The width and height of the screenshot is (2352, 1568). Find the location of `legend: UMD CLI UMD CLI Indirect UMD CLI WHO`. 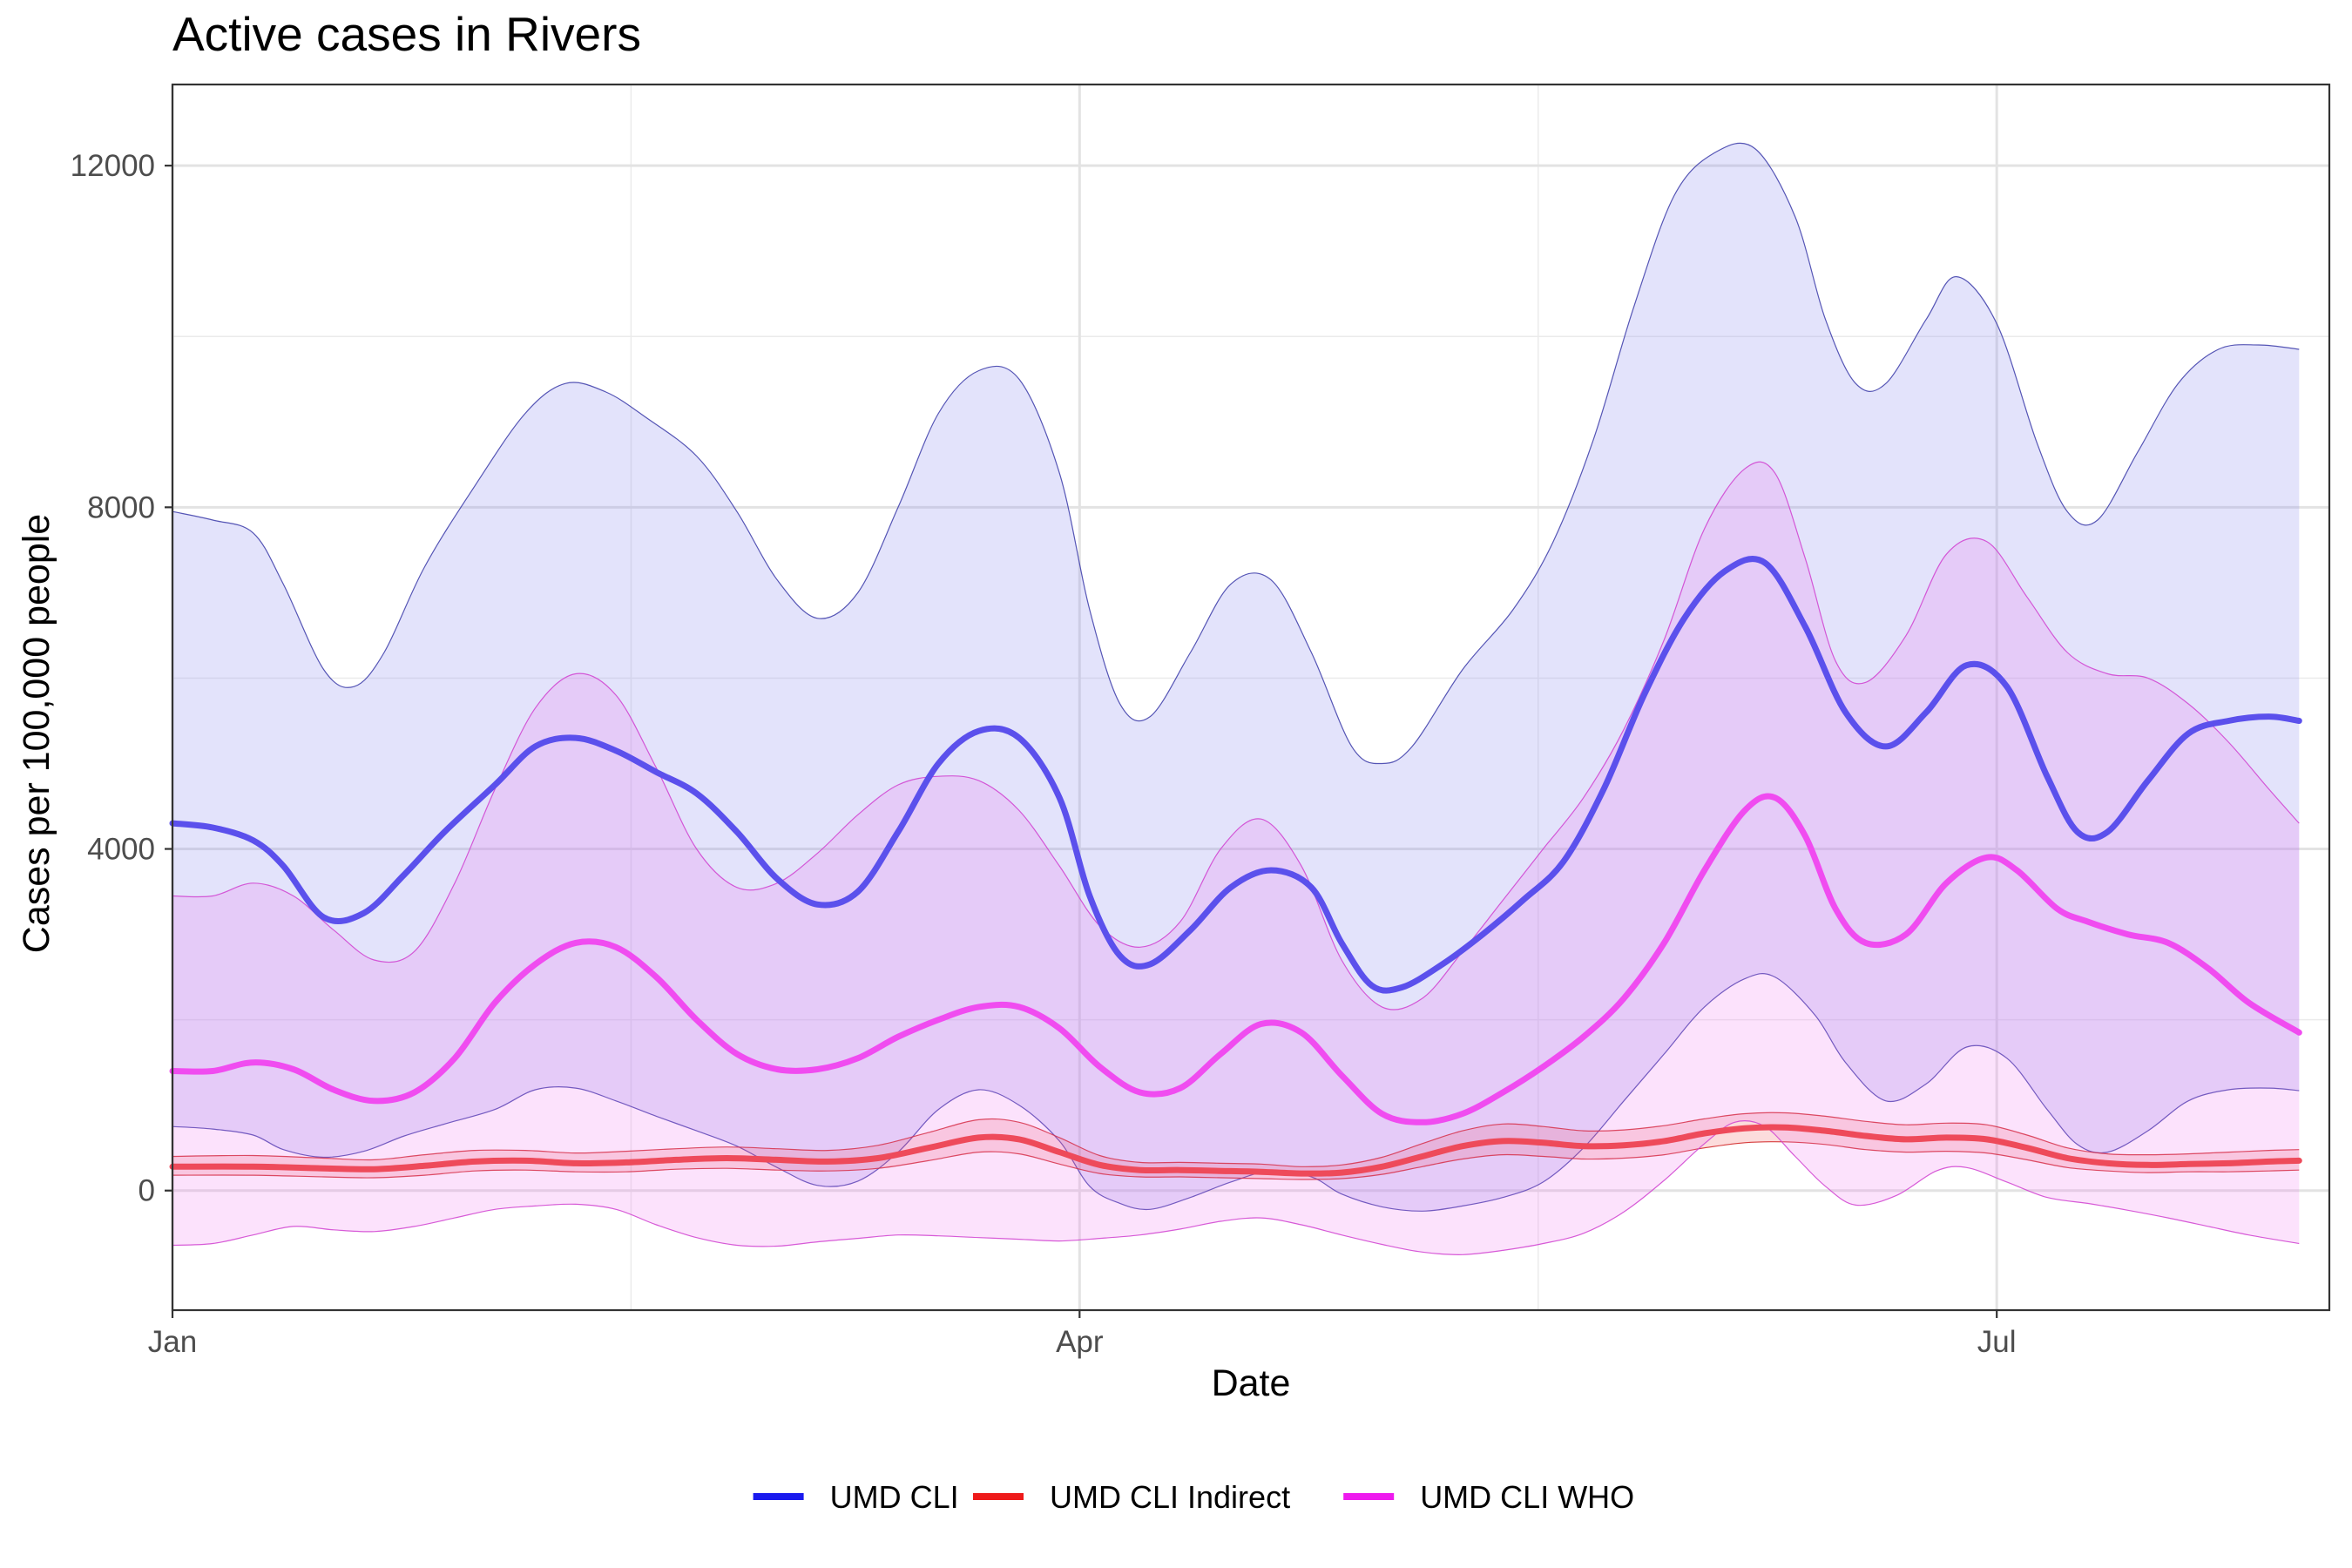

legend: UMD CLI UMD CLI Indirect UMD CLI WHO is located at coordinates (1193, 1497).